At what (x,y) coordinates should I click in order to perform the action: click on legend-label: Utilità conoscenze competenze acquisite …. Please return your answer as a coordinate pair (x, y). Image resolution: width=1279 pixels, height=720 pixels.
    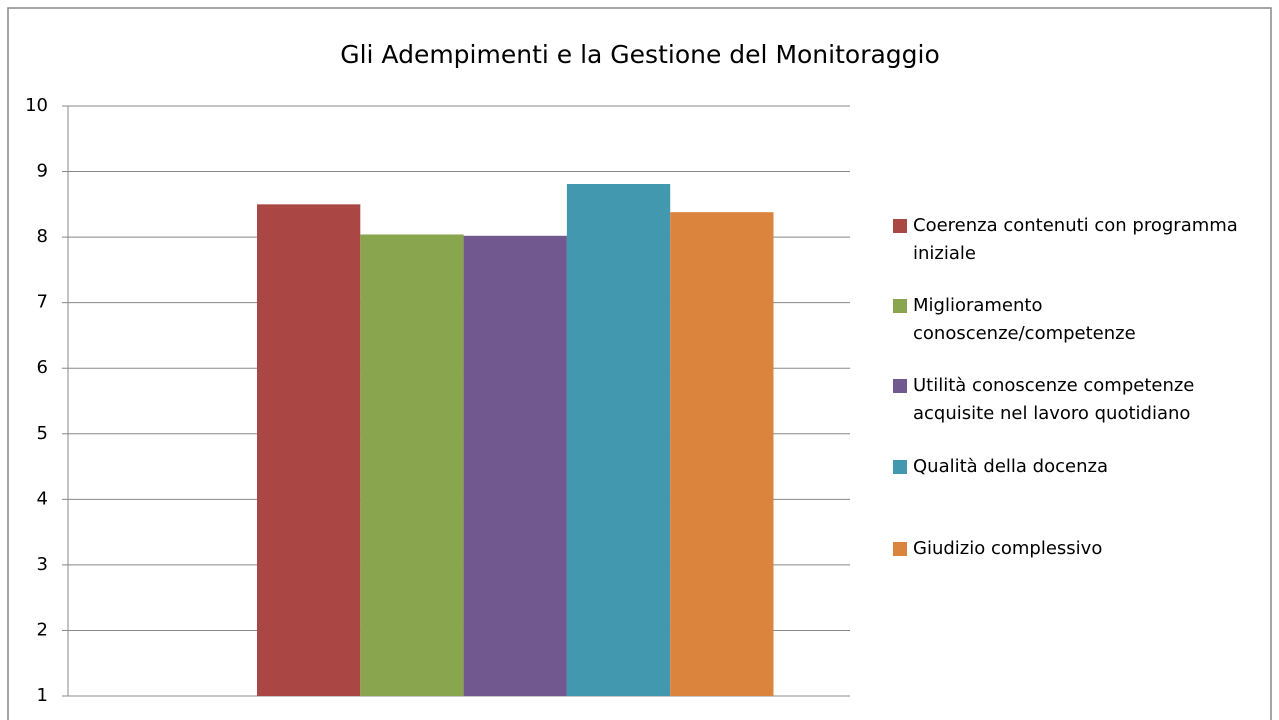
    Looking at the image, I should click on (1054, 399).